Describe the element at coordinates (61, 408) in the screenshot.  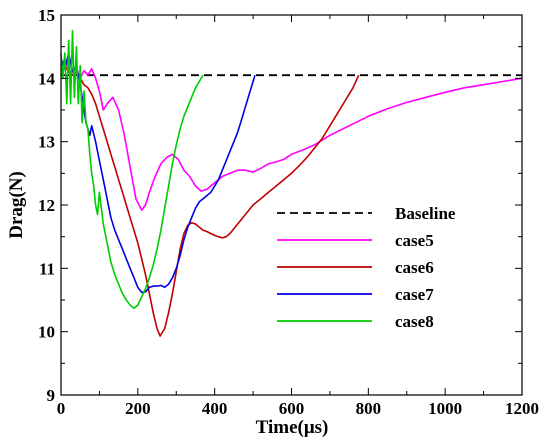
I see `x-tick-label: 0` at that location.